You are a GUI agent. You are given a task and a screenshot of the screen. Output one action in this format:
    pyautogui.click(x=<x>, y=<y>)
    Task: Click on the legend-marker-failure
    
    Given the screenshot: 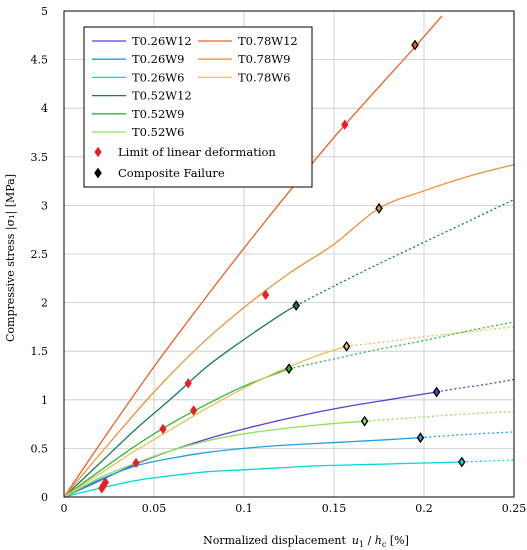 What is the action you would take?
    pyautogui.click(x=98, y=173)
    